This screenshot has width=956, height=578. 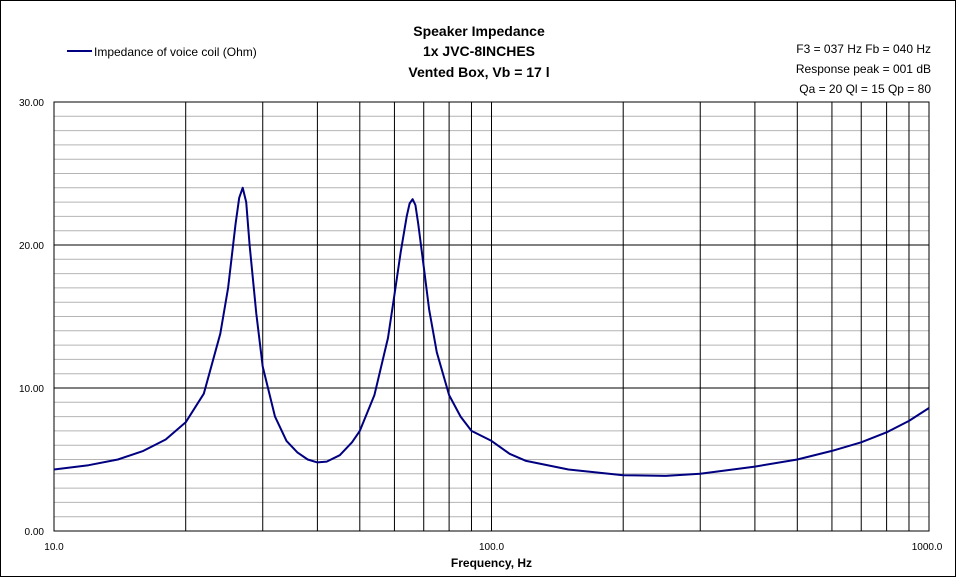 What do you see at coordinates (31, 103) in the screenshot?
I see `y-tick-label: 30.00` at bounding box center [31, 103].